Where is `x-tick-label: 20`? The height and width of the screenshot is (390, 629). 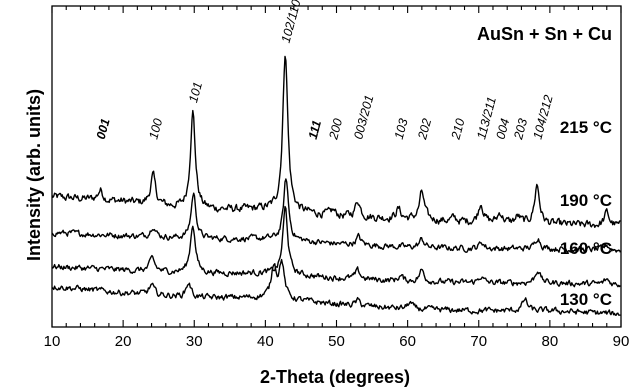
x-tick-label: 20 is located at coordinates (123, 341).